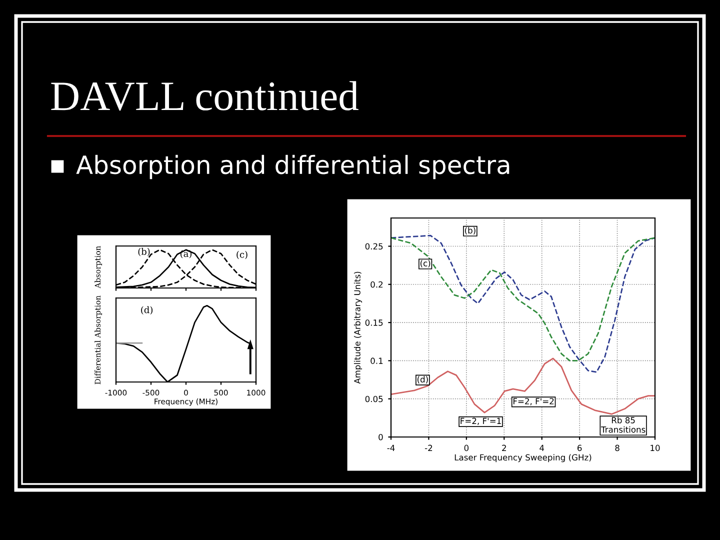 This screenshot has width=720, height=540. Describe the element at coordinates (466, 448) in the screenshot. I see `x-tick-label: 0` at that location.